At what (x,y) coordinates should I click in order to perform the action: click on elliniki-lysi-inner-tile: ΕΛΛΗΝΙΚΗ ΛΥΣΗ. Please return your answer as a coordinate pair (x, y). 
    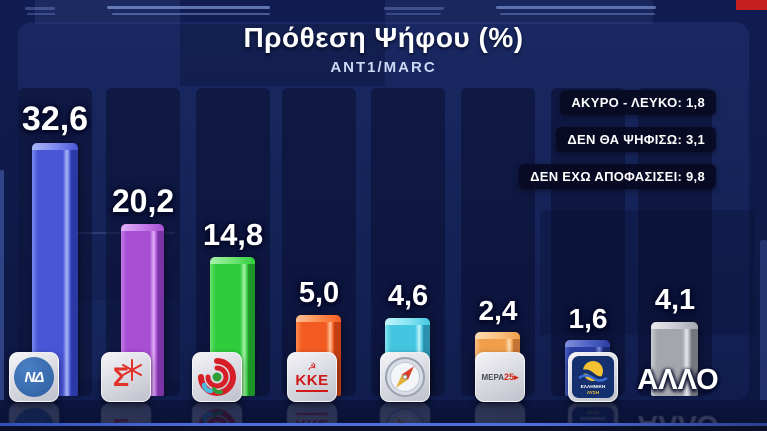
    Looking at the image, I should click on (593, 377).